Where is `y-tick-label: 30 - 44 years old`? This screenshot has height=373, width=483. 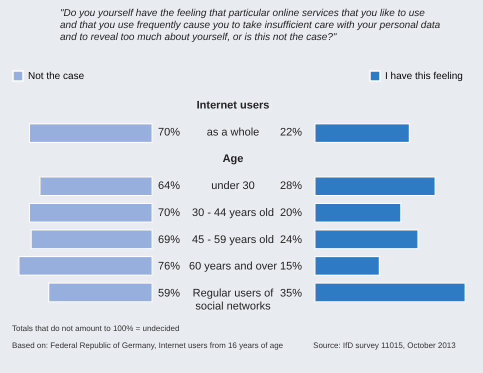 y-tick-label: 30 - 44 years old is located at coordinates (233, 212).